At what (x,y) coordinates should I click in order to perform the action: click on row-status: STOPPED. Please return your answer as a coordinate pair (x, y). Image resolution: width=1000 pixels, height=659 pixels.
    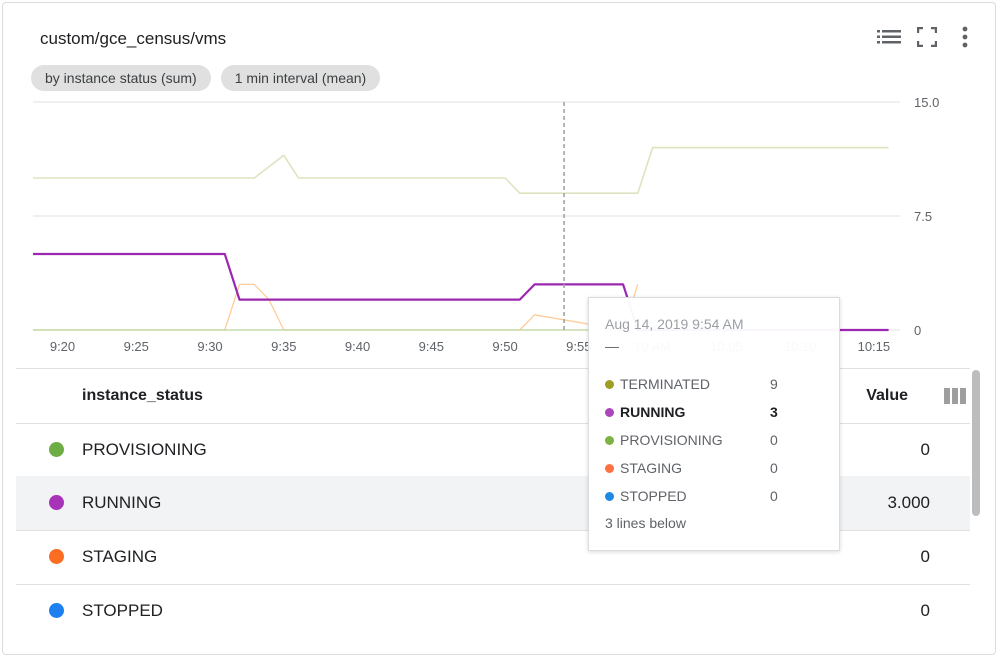
    Looking at the image, I should click on (122, 610).